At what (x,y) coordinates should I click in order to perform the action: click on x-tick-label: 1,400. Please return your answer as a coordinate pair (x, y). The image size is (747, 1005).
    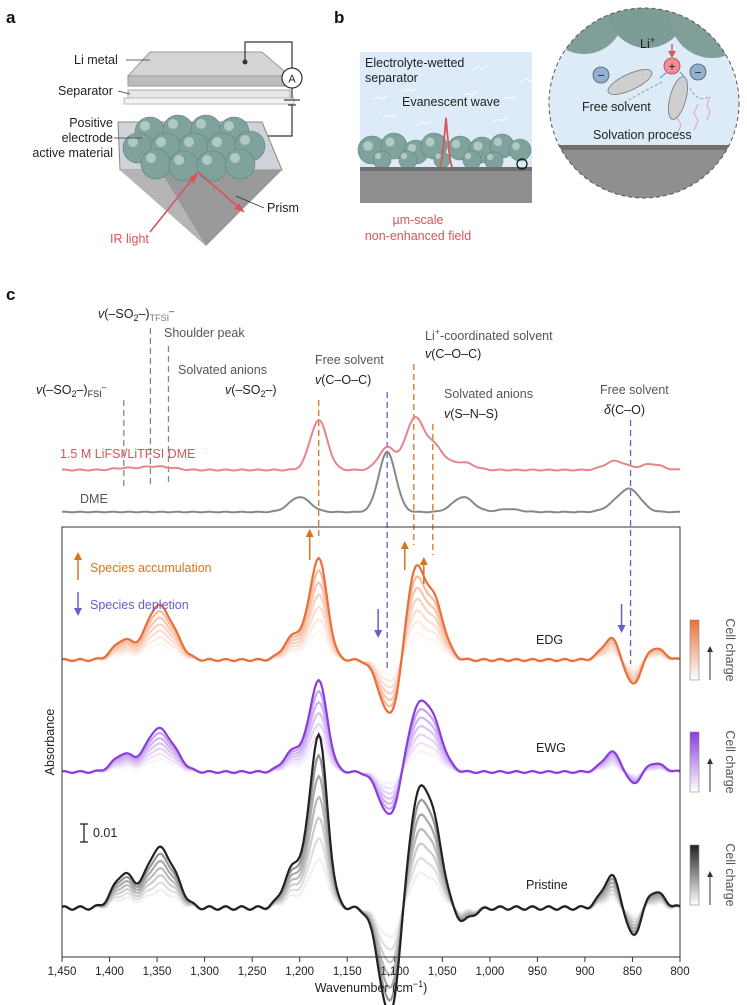
    Looking at the image, I should click on (109, 972).